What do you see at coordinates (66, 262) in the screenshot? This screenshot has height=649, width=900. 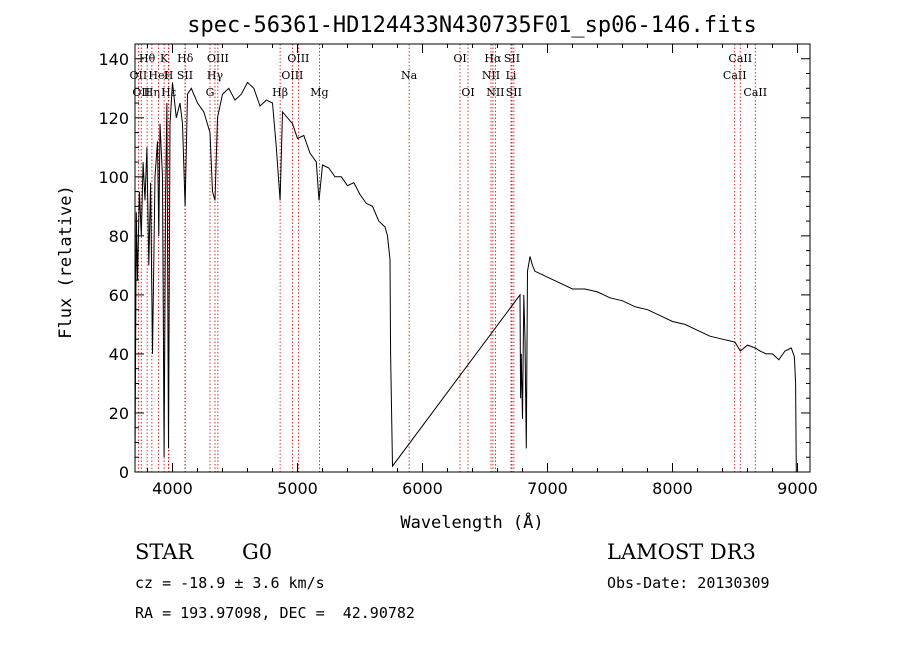 I see `y-axis-label: Flux (relative)` at bounding box center [66, 262].